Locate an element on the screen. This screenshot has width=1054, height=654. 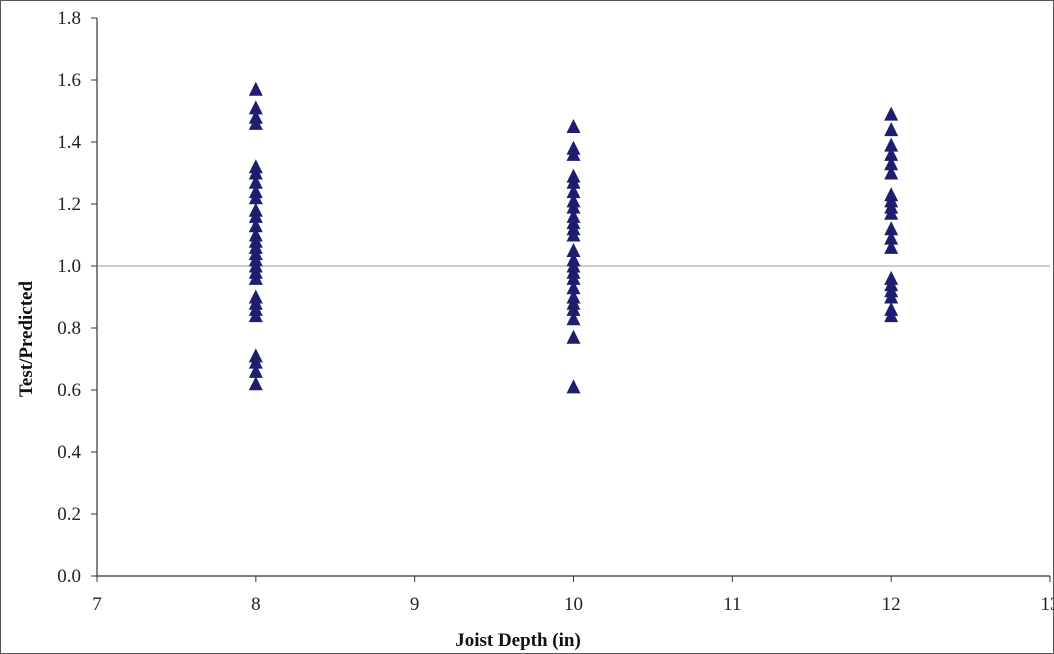
x-tick-label: 10 is located at coordinates (573, 604).